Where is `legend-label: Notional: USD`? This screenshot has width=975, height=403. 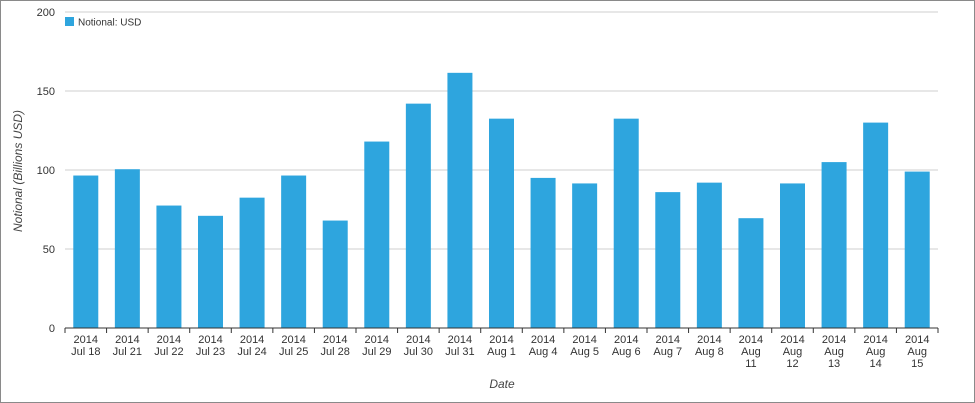 legend-label: Notional: USD is located at coordinates (109, 23).